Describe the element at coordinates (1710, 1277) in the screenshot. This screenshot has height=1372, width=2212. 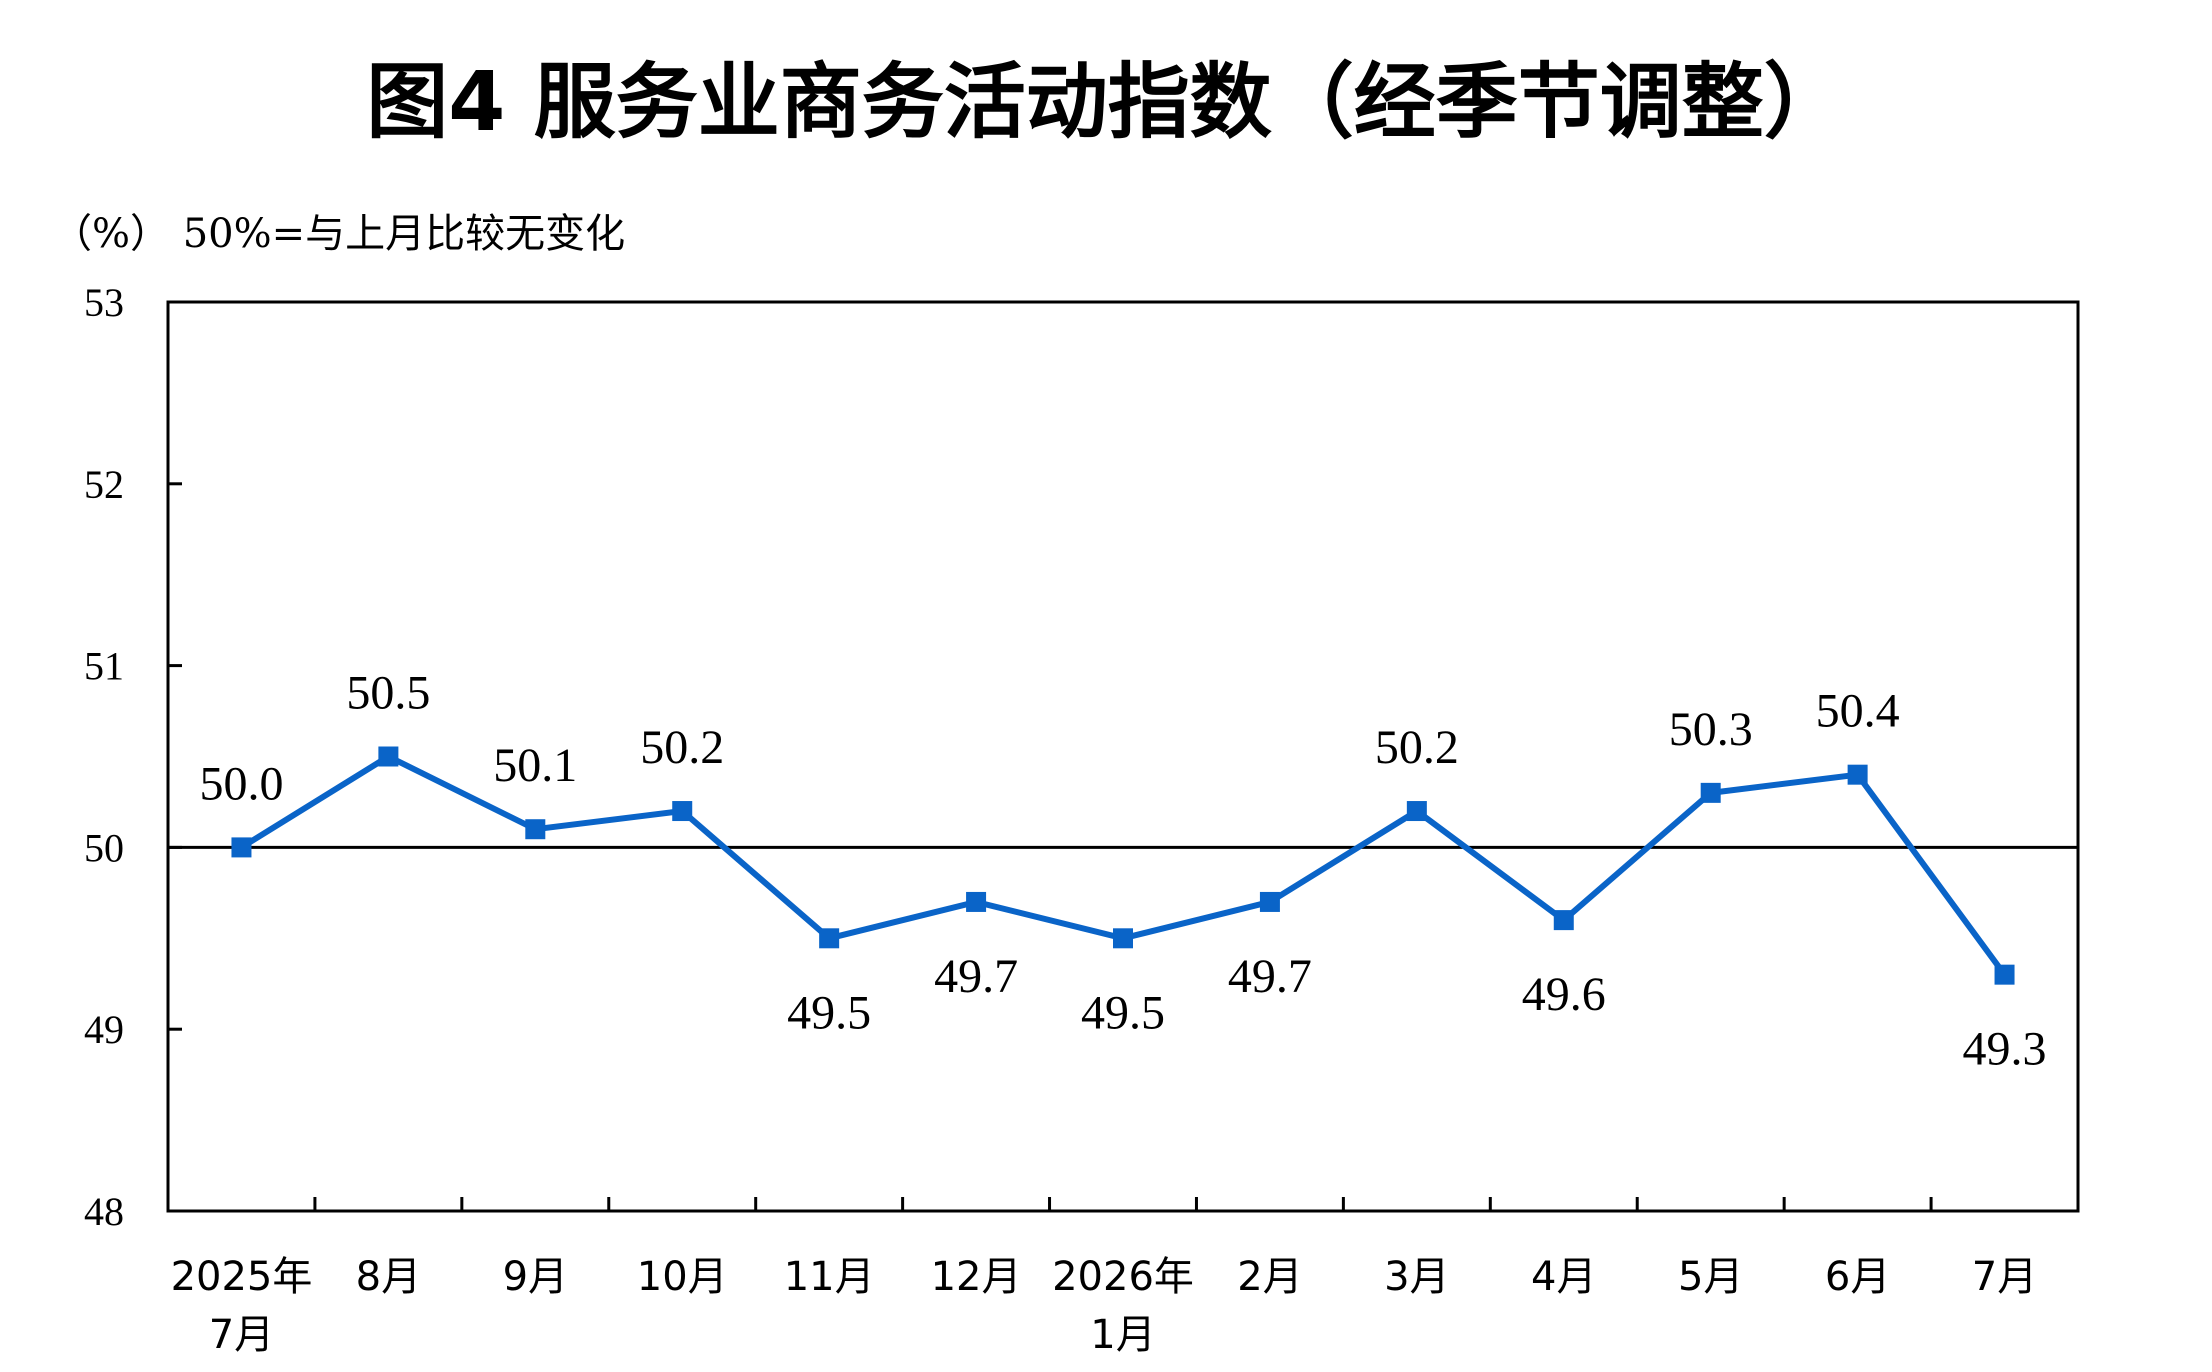
I see `x-tick-label: 5月` at that location.